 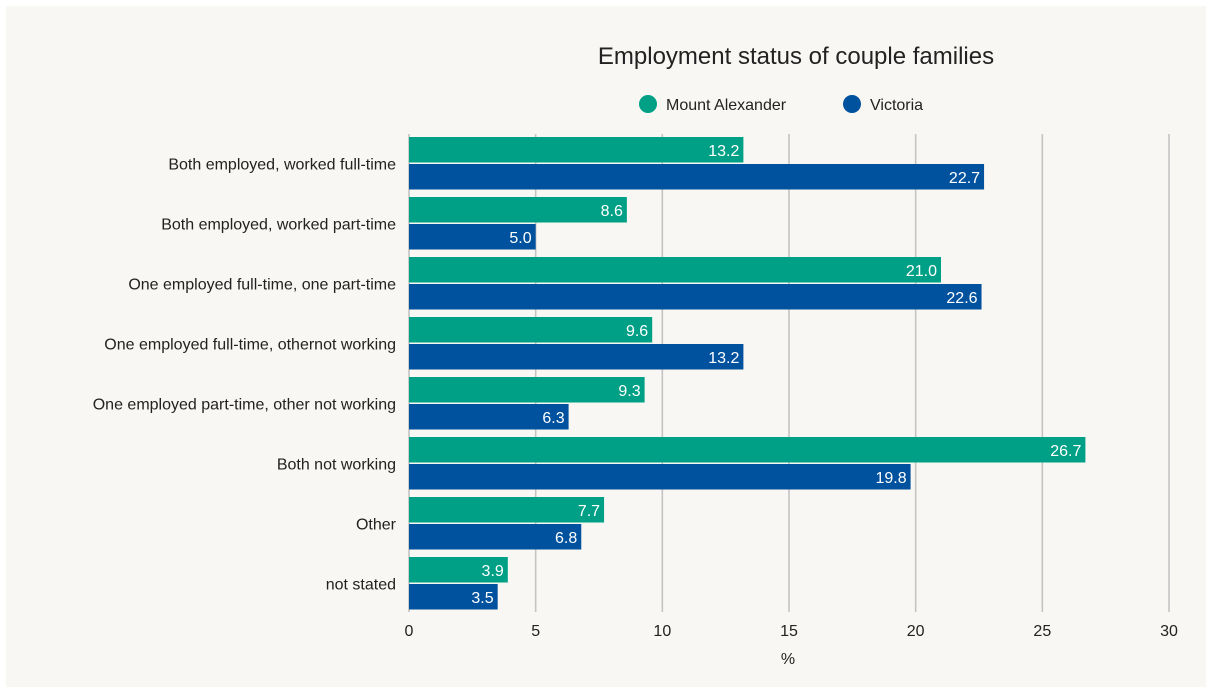 I want to click on data-label-victoria-one-employed-full-time-othernot-working: 13.2, so click(x=723, y=358).